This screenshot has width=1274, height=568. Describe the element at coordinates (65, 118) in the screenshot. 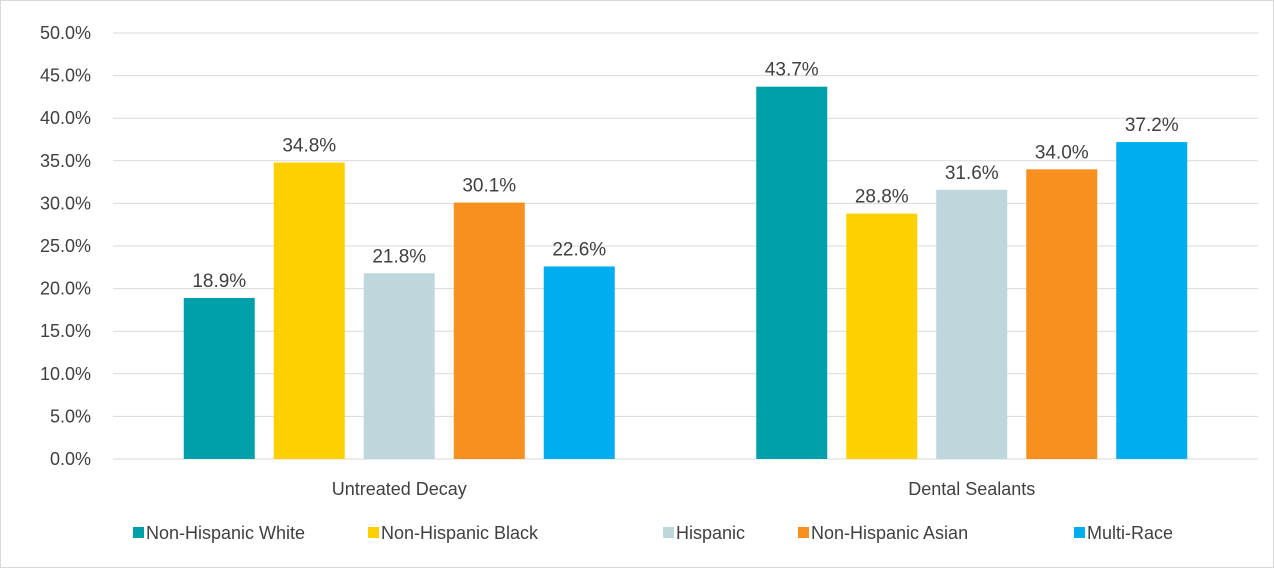

I see `y-tick-label: 40.0%` at that location.